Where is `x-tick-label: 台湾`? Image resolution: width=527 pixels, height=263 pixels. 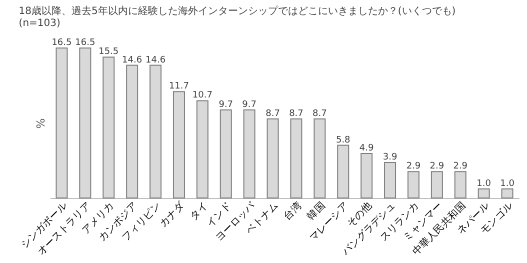 x-tick-label: 台湾 is located at coordinates (292, 211).